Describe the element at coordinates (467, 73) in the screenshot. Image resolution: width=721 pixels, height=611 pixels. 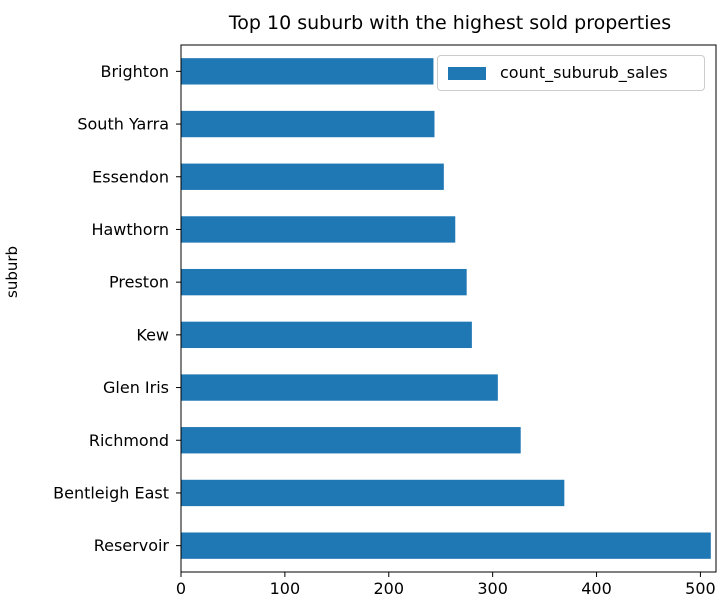
I see `legend-swatch` at that location.